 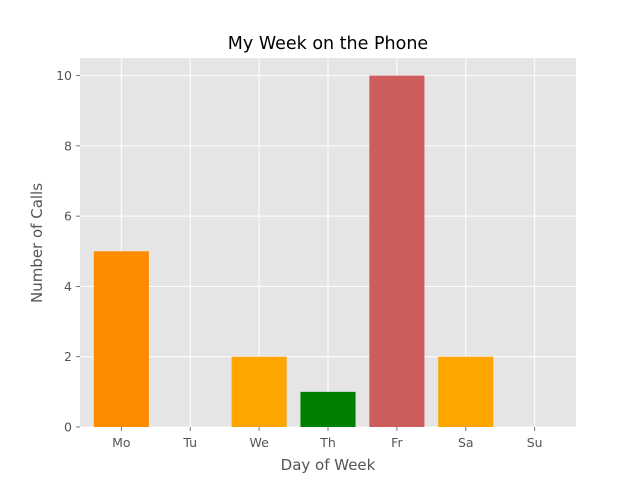 What do you see at coordinates (68, 427) in the screenshot?
I see `y-tick-label: 0` at bounding box center [68, 427].